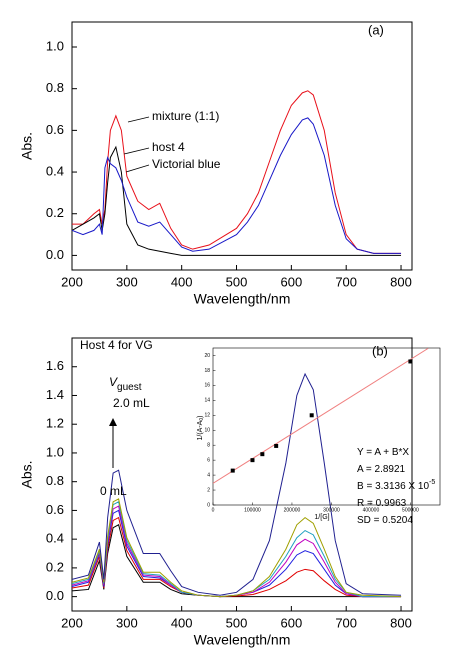  Describe the element at coordinates (213, 510) in the screenshot. I see `x-tick-label: 0` at that location.